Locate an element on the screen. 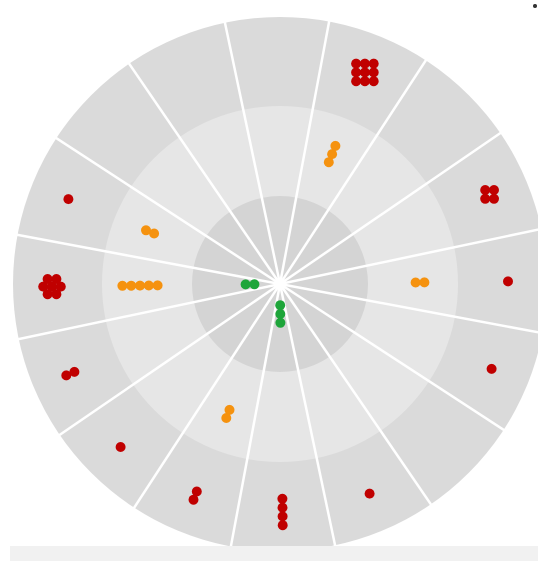  corner-mark is located at coordinates (535, 6).